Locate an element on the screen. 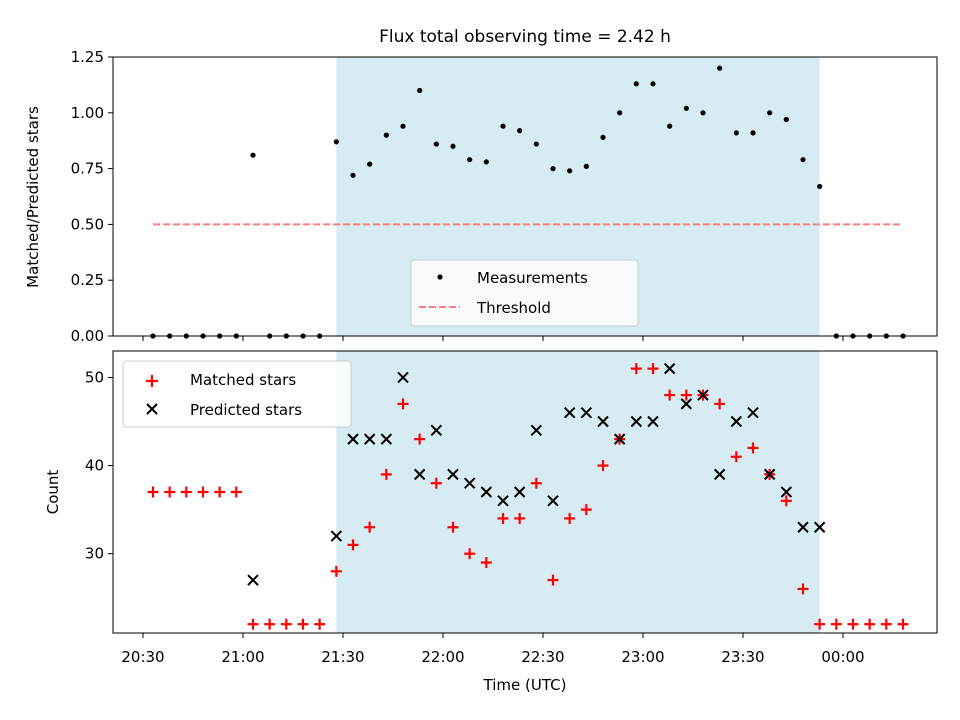  y-tick-label: 50 is located at coordinates (94, 377).